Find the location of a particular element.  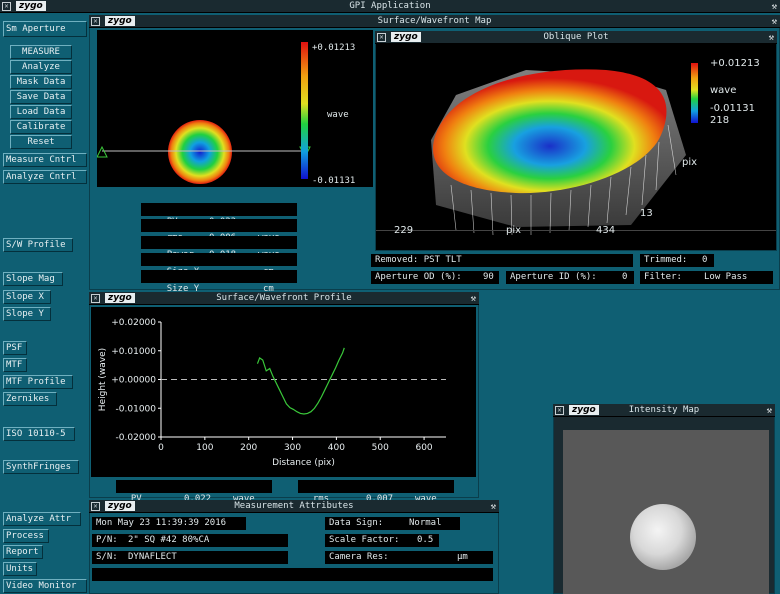

menu-analyze: Analyze is located at coordinates (41, 67).